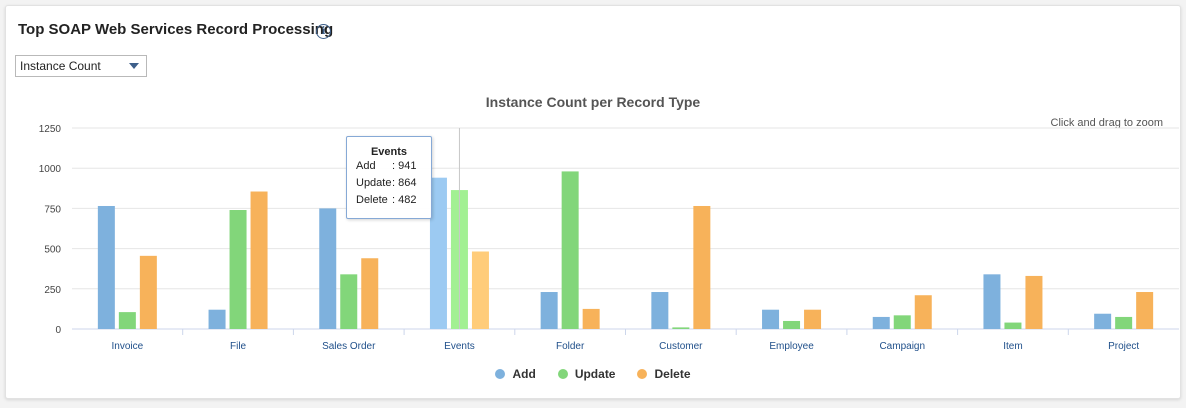 The width and height of the screenshot is (1186, 408). What do you see at coordinates (459, 346) in the screenshot?
I see `x-tick-label: Events` at bounding box center [459, 346].